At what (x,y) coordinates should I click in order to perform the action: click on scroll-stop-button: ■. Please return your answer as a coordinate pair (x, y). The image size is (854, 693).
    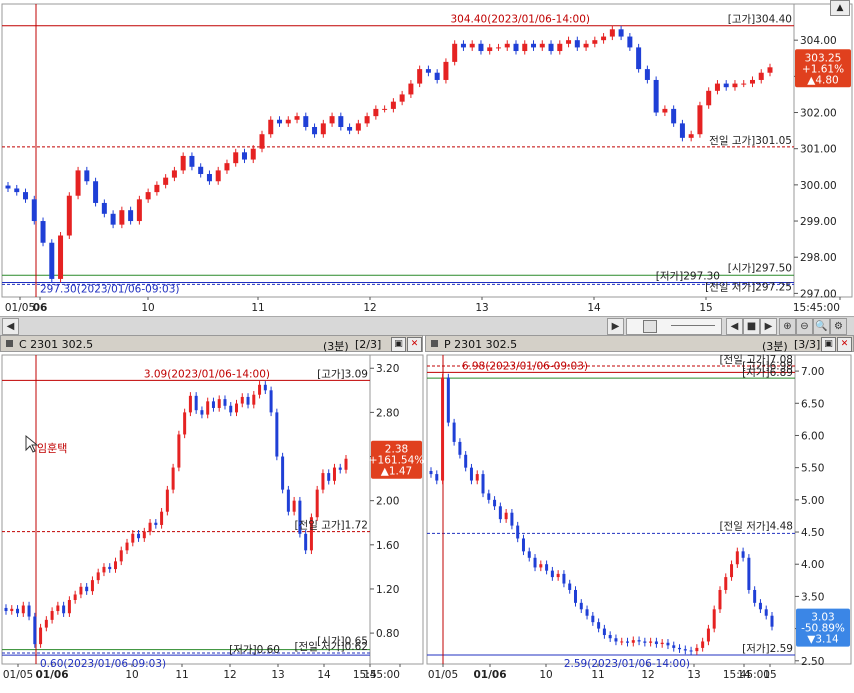
    Looking at the image, I should click on (751, 326).